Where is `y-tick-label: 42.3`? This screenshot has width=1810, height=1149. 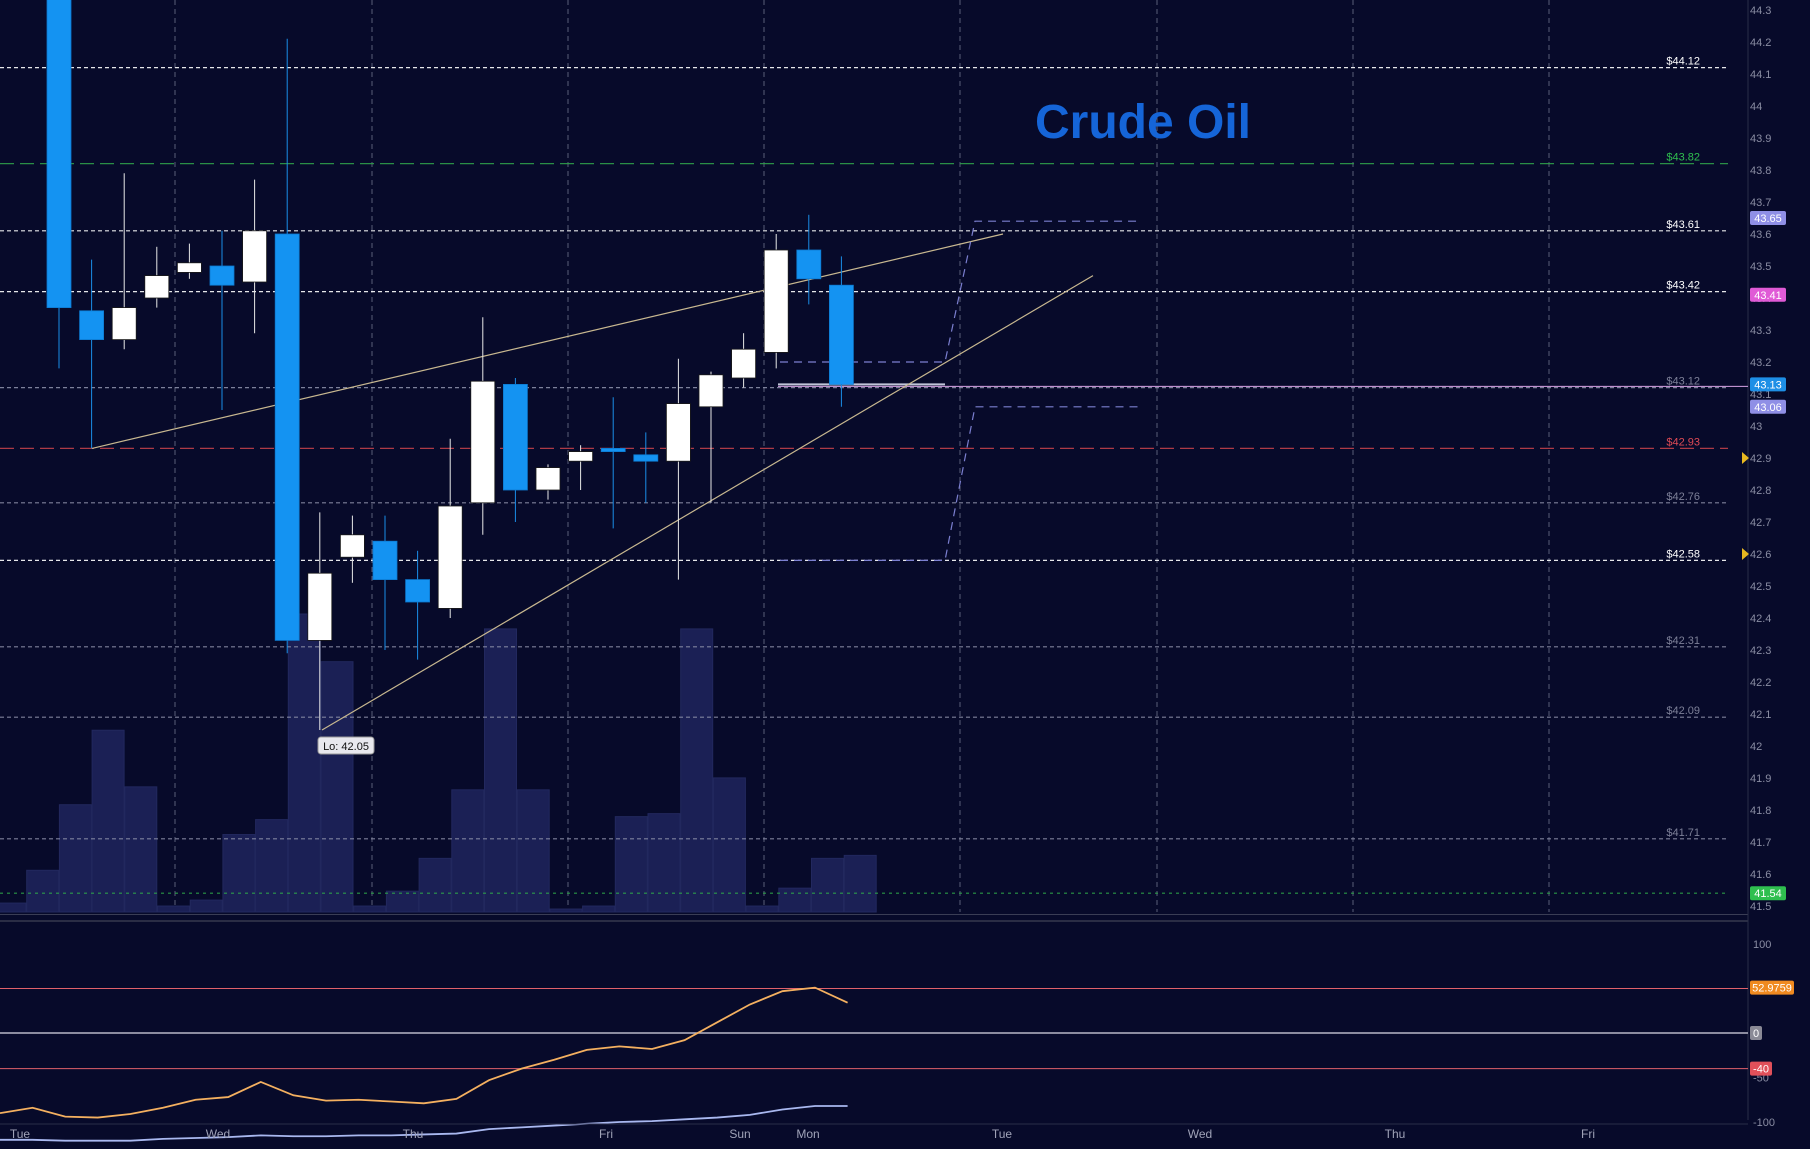
y-tick-label: 42.3 is located at coordinates (1760, 651).